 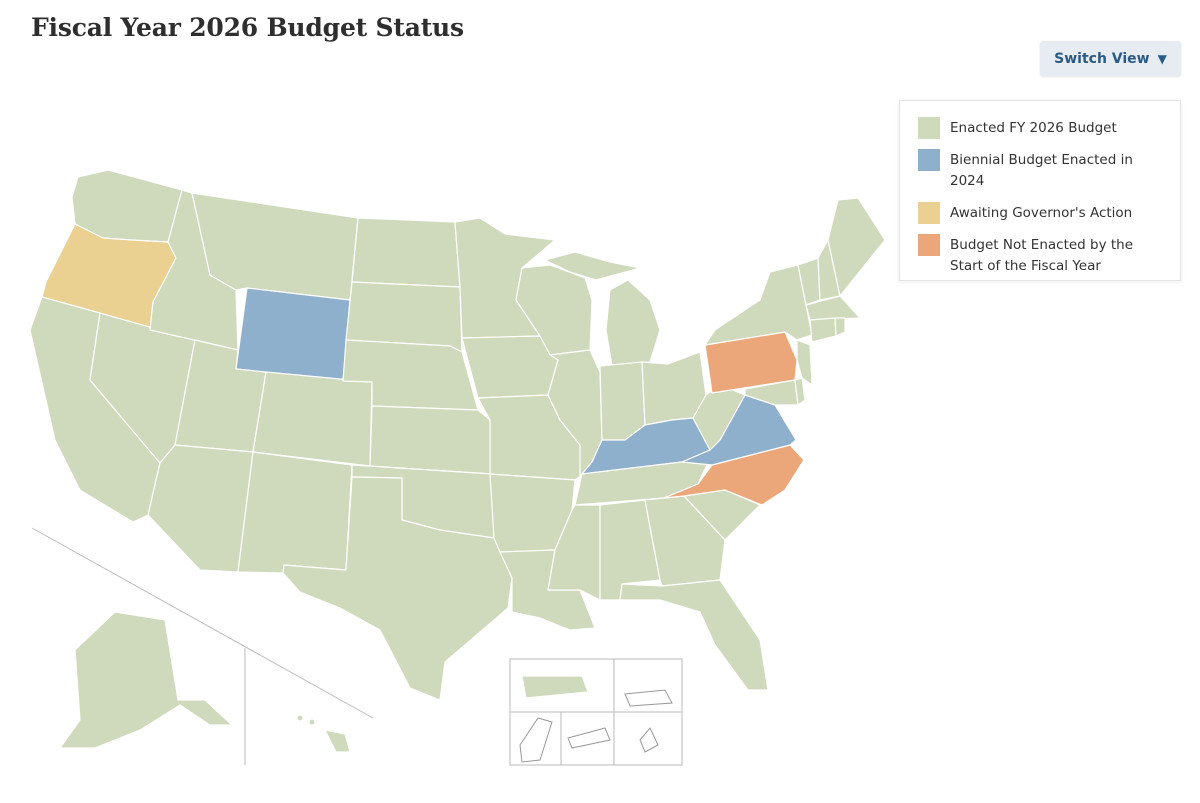 I want to click on state-alaska, so click(x=146, y=680).